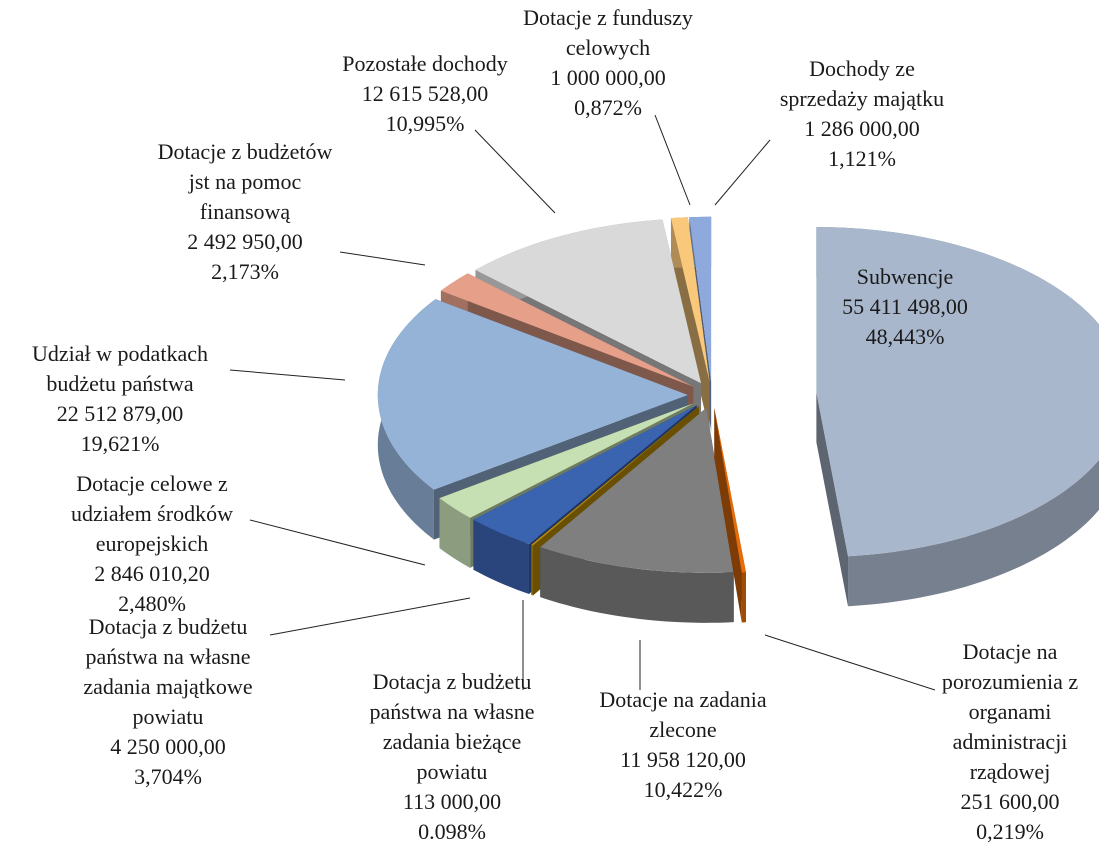 This screenshot has width=1099, height=849. I want to click on slice-percent: 48,443%, so click(905, 336).